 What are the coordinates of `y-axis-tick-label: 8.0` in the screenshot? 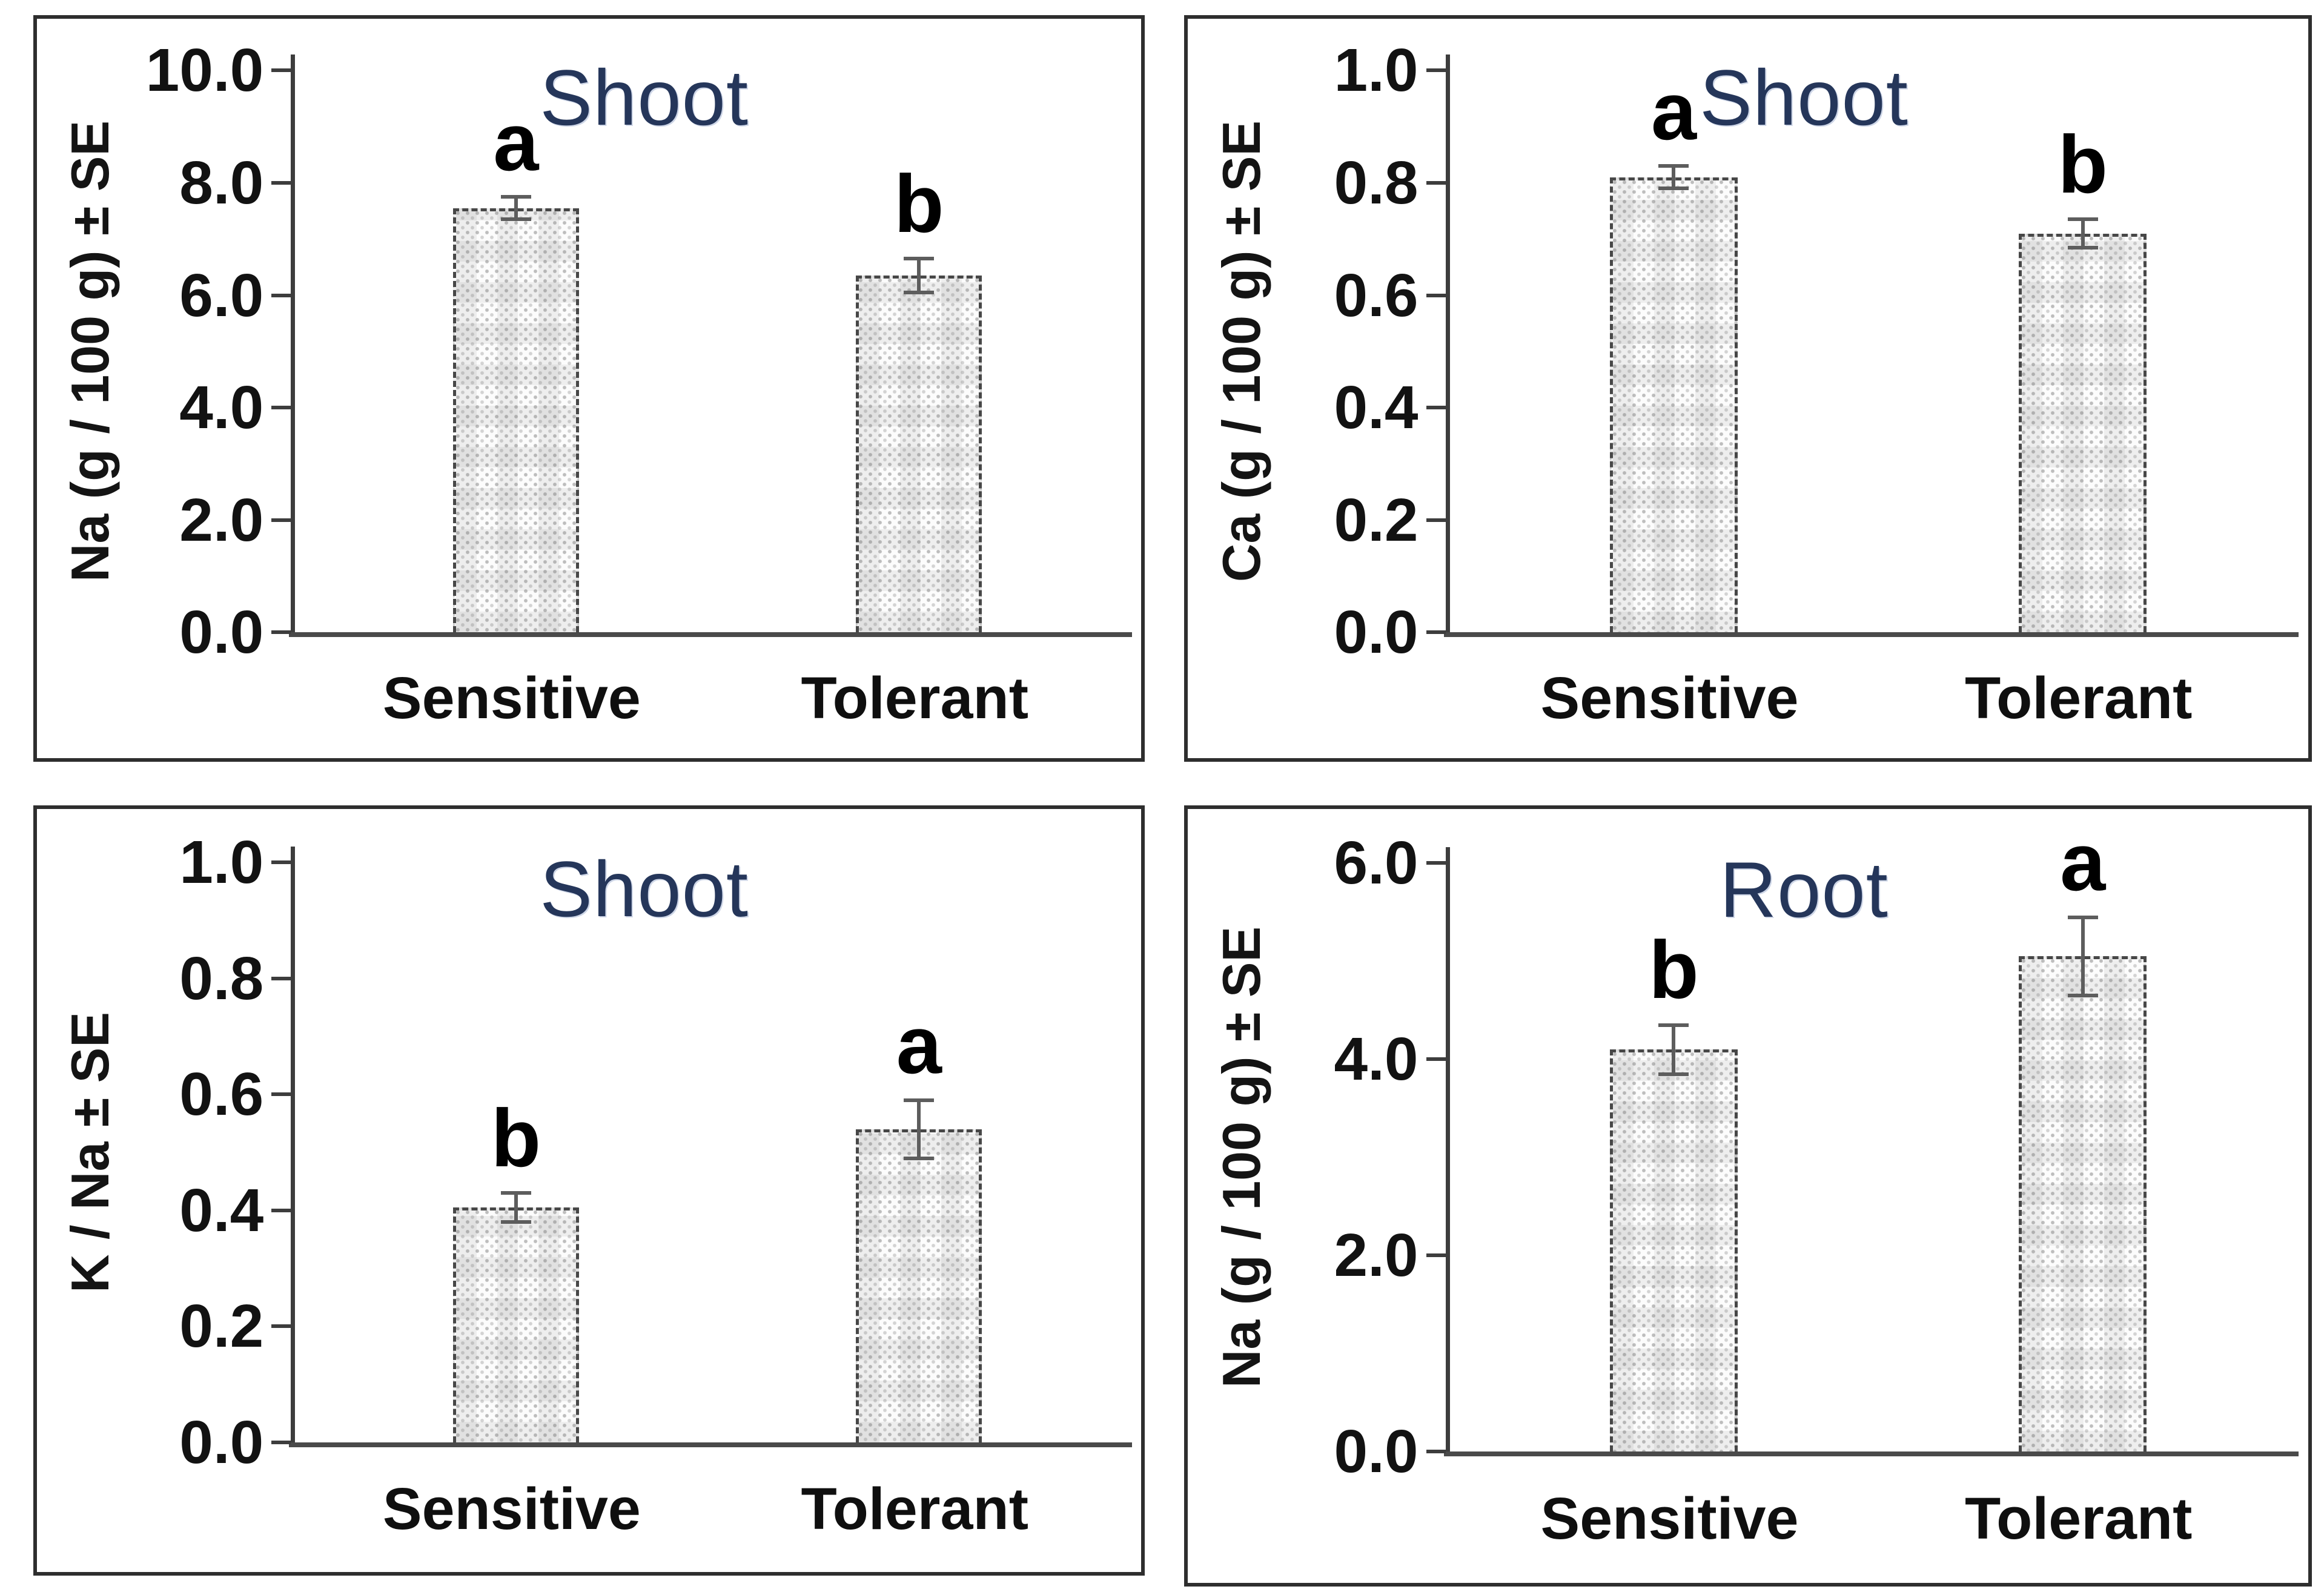 It's located at (221, 183).